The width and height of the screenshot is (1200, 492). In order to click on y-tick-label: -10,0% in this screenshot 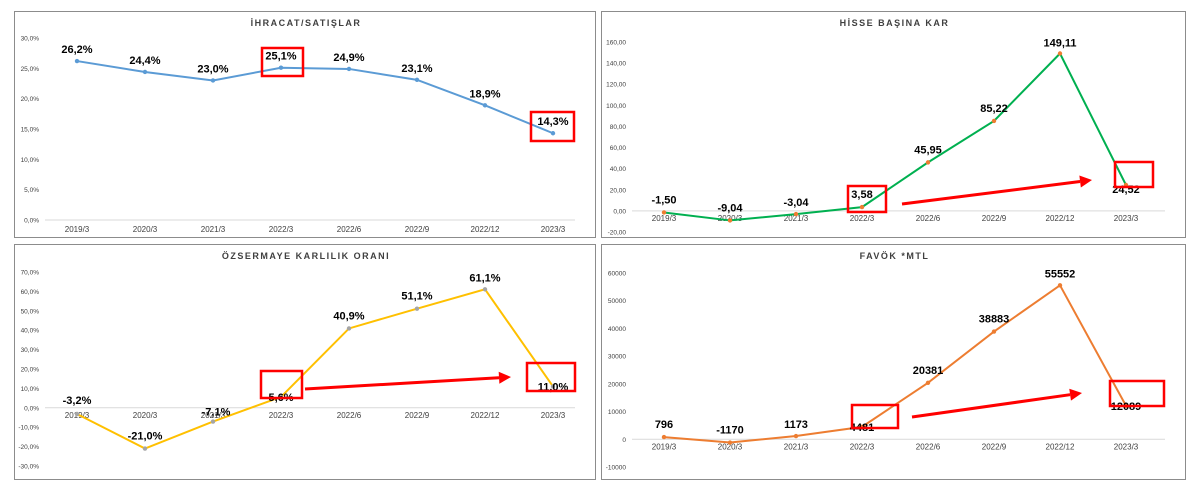, I will do `click(28, 428)`.